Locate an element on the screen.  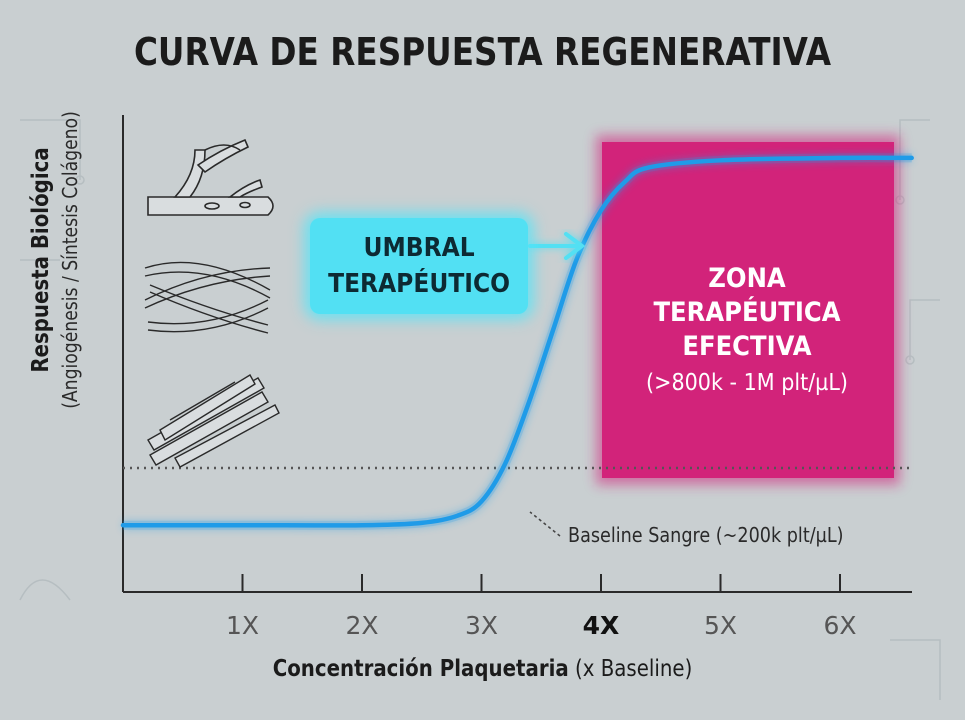
baseline-label: Baseline Sangre (~200k plt/µL) is located at coordinates (706, 535).